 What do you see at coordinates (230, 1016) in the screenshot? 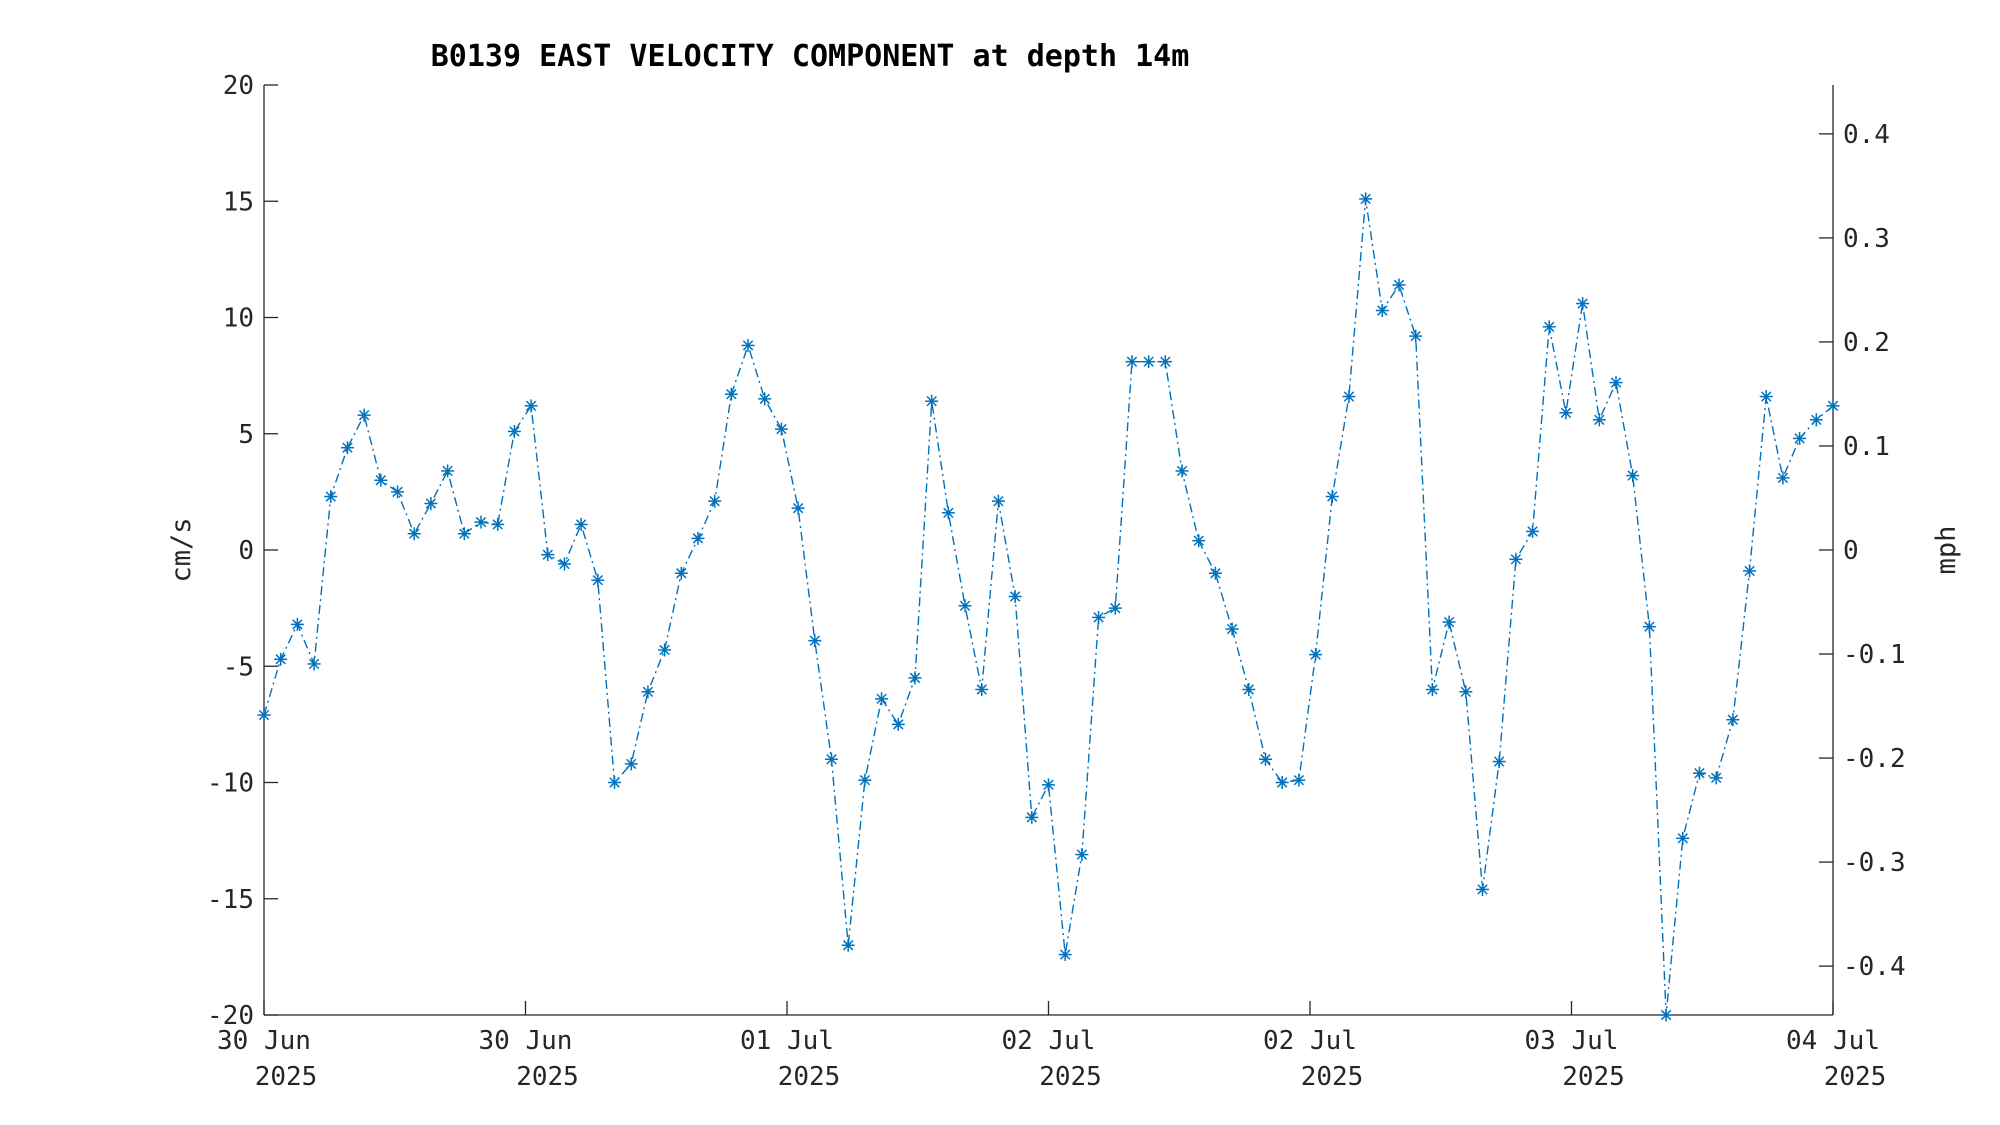
I see `y-tick-label: -20` at bounding box center [230, 1016].